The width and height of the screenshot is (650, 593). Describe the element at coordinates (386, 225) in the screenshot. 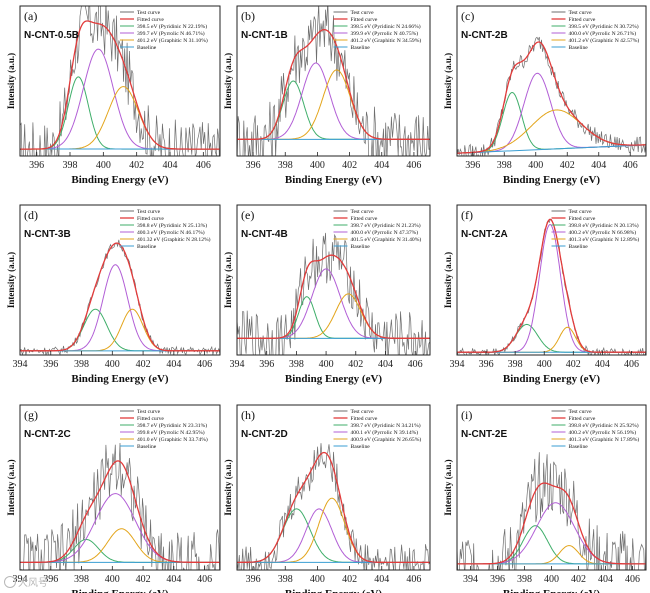

I see `legend-entry: 398.7 eV (Pyridinic N 21.23%)` at that location.